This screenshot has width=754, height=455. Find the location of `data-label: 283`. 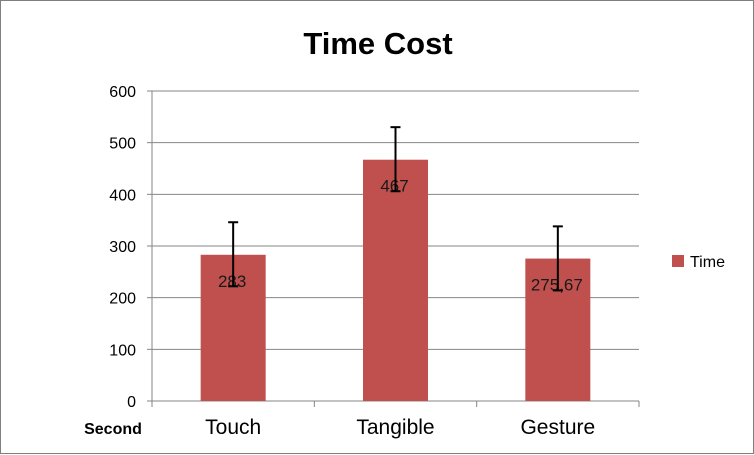

data-label: 283 is located at coordinates (232, 281).